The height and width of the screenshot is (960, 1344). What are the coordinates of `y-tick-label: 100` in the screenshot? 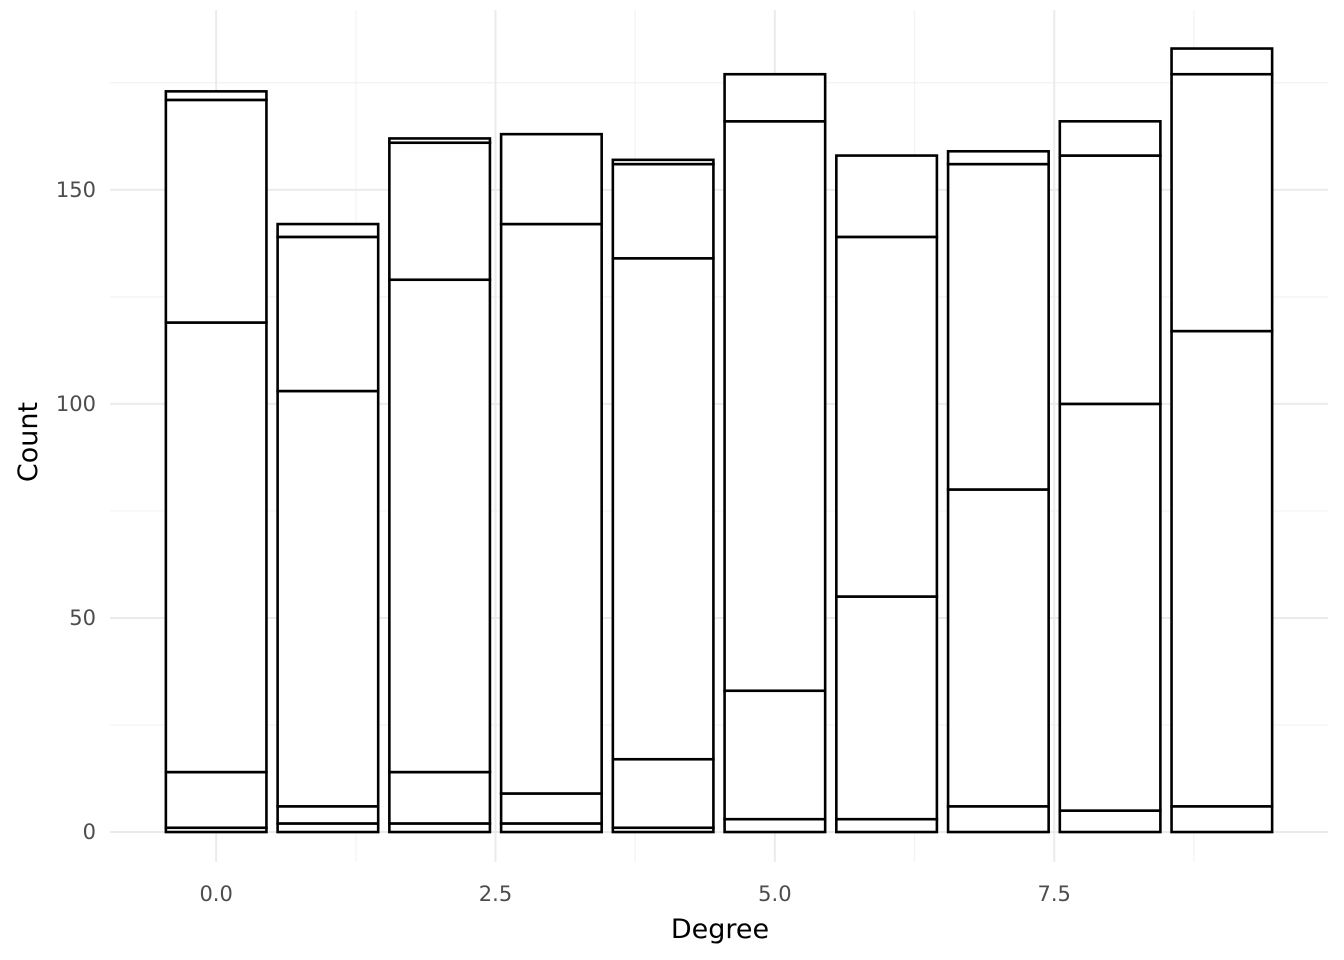 It's located at (76, 404).